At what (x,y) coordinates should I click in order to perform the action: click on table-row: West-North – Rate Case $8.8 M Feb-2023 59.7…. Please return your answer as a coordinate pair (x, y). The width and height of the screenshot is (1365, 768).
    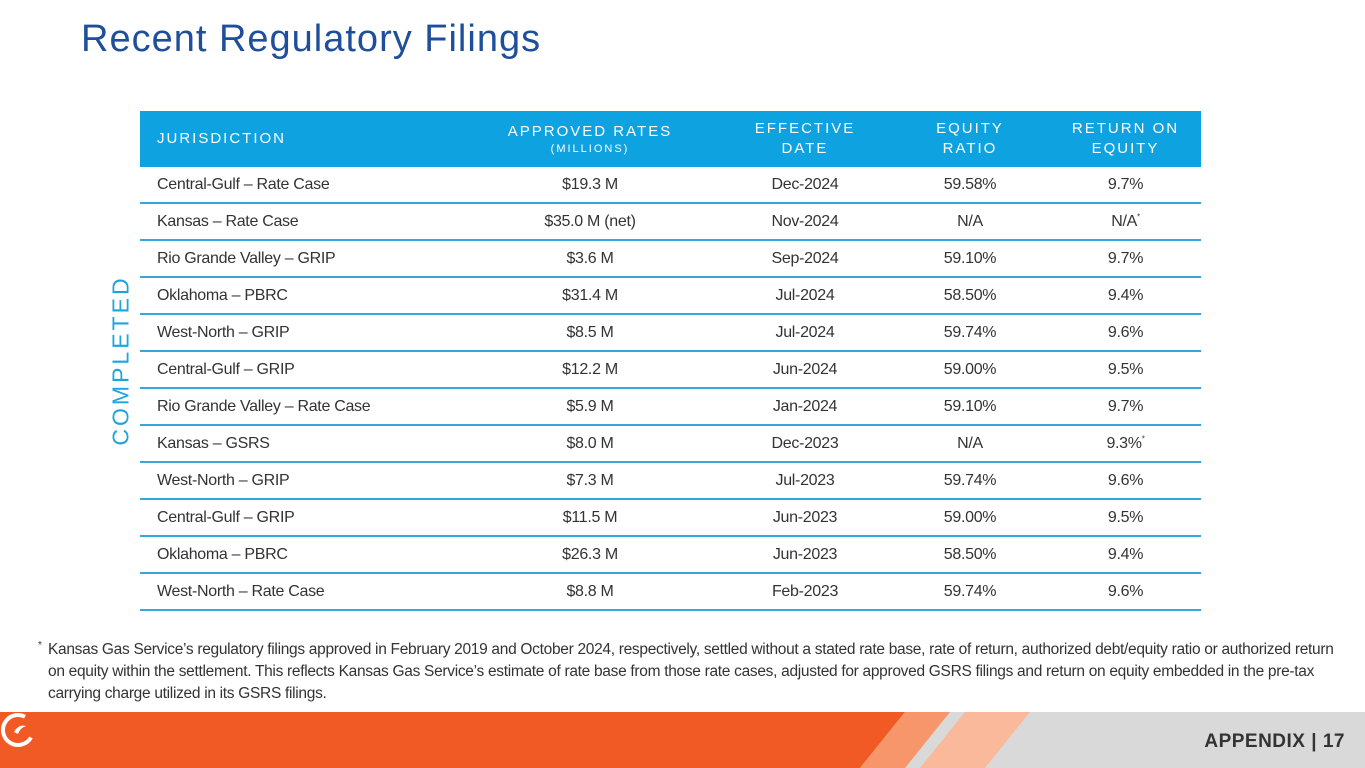
    Looking at the image, I should click on (670, 592).